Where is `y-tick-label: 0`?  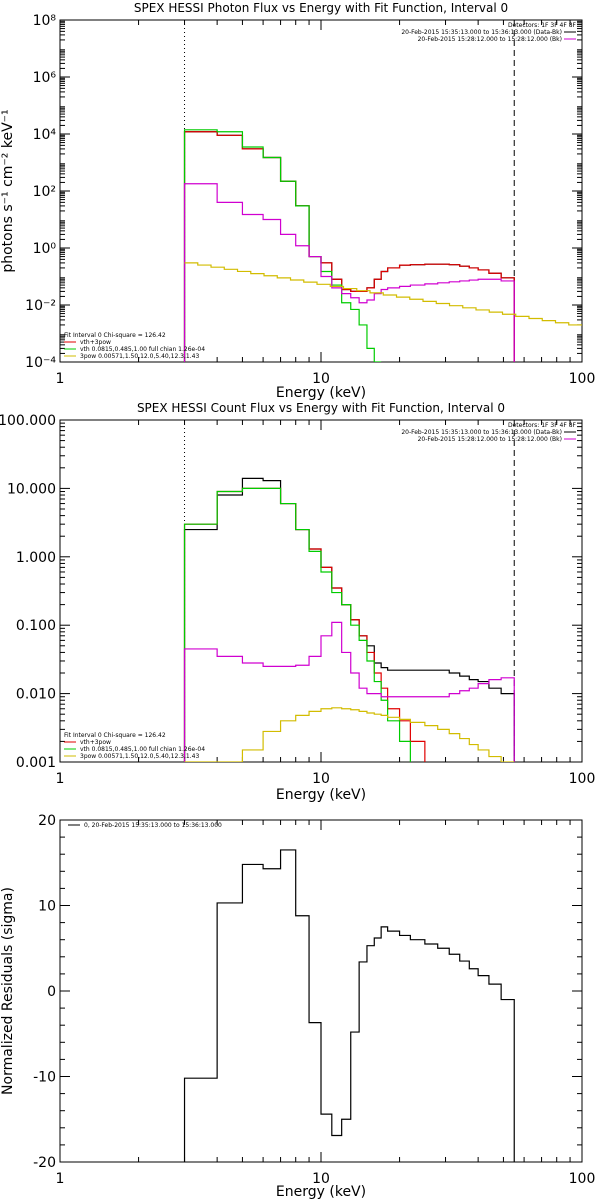
y-tick-label: 0 is located at coordinates (51, 992).